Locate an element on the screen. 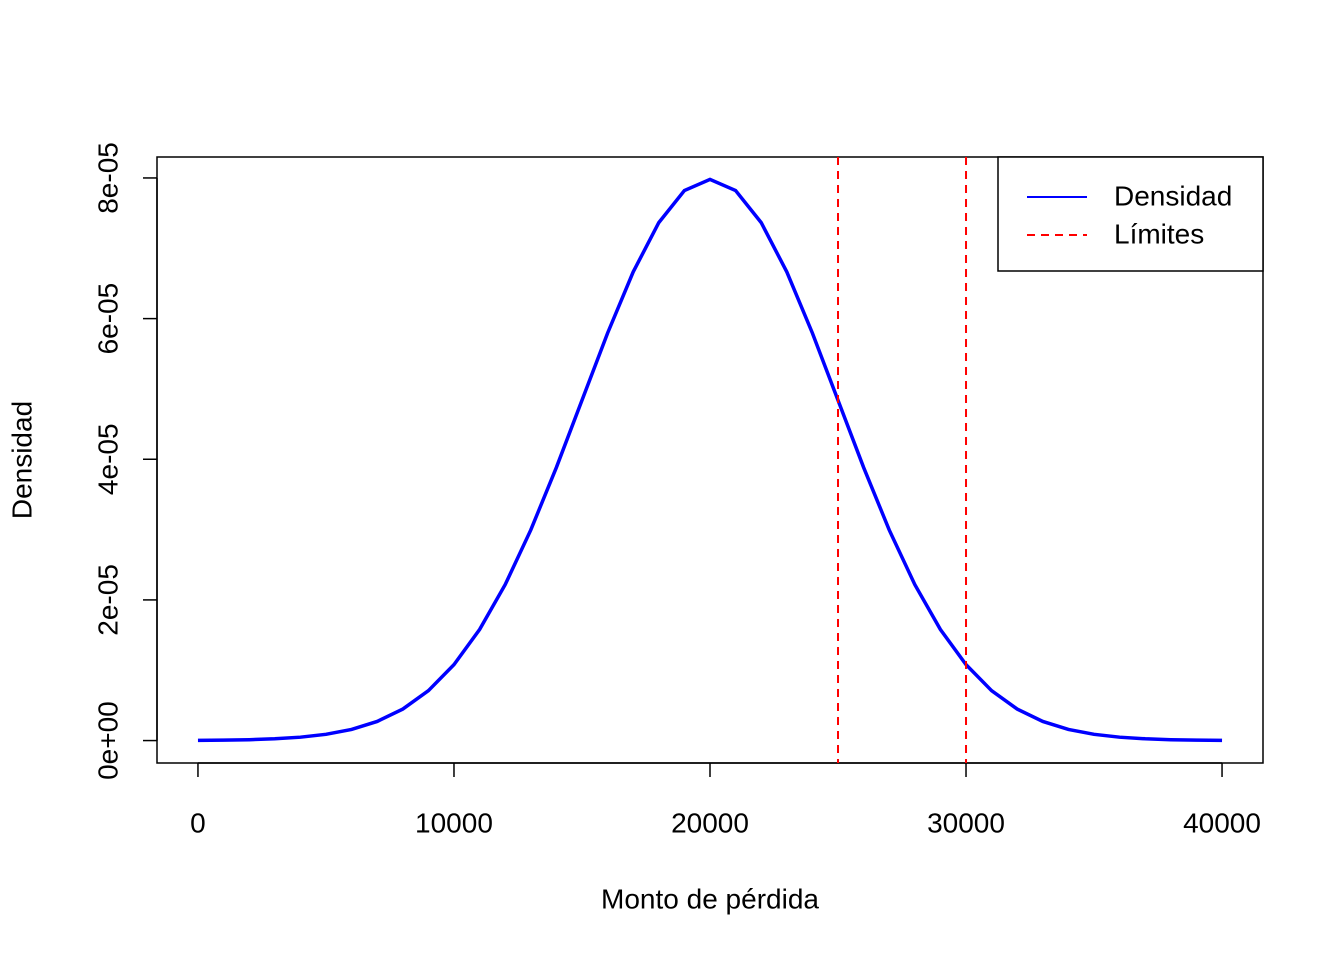 The width and height of the screenshot is (1344, 965). x-tick-label: 40000 is located at coordinates (1222, 822).